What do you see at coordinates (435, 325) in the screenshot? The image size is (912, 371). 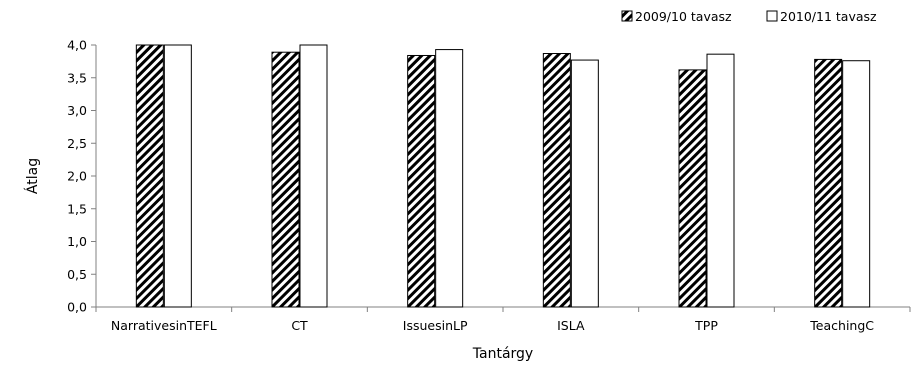 I see `x-tick-label: IssuesinLP` at bounding box center [435, 325].